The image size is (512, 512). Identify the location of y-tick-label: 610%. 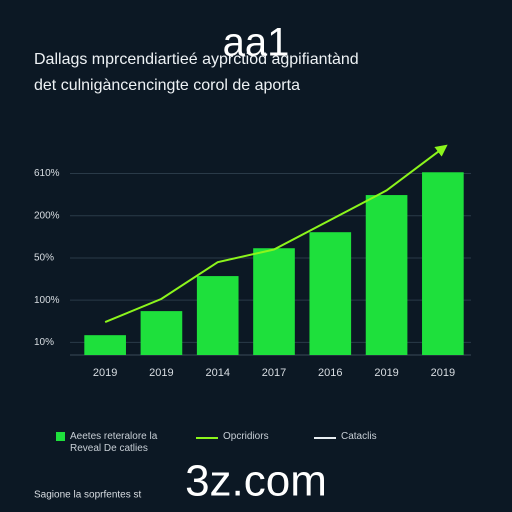
(47, 173).